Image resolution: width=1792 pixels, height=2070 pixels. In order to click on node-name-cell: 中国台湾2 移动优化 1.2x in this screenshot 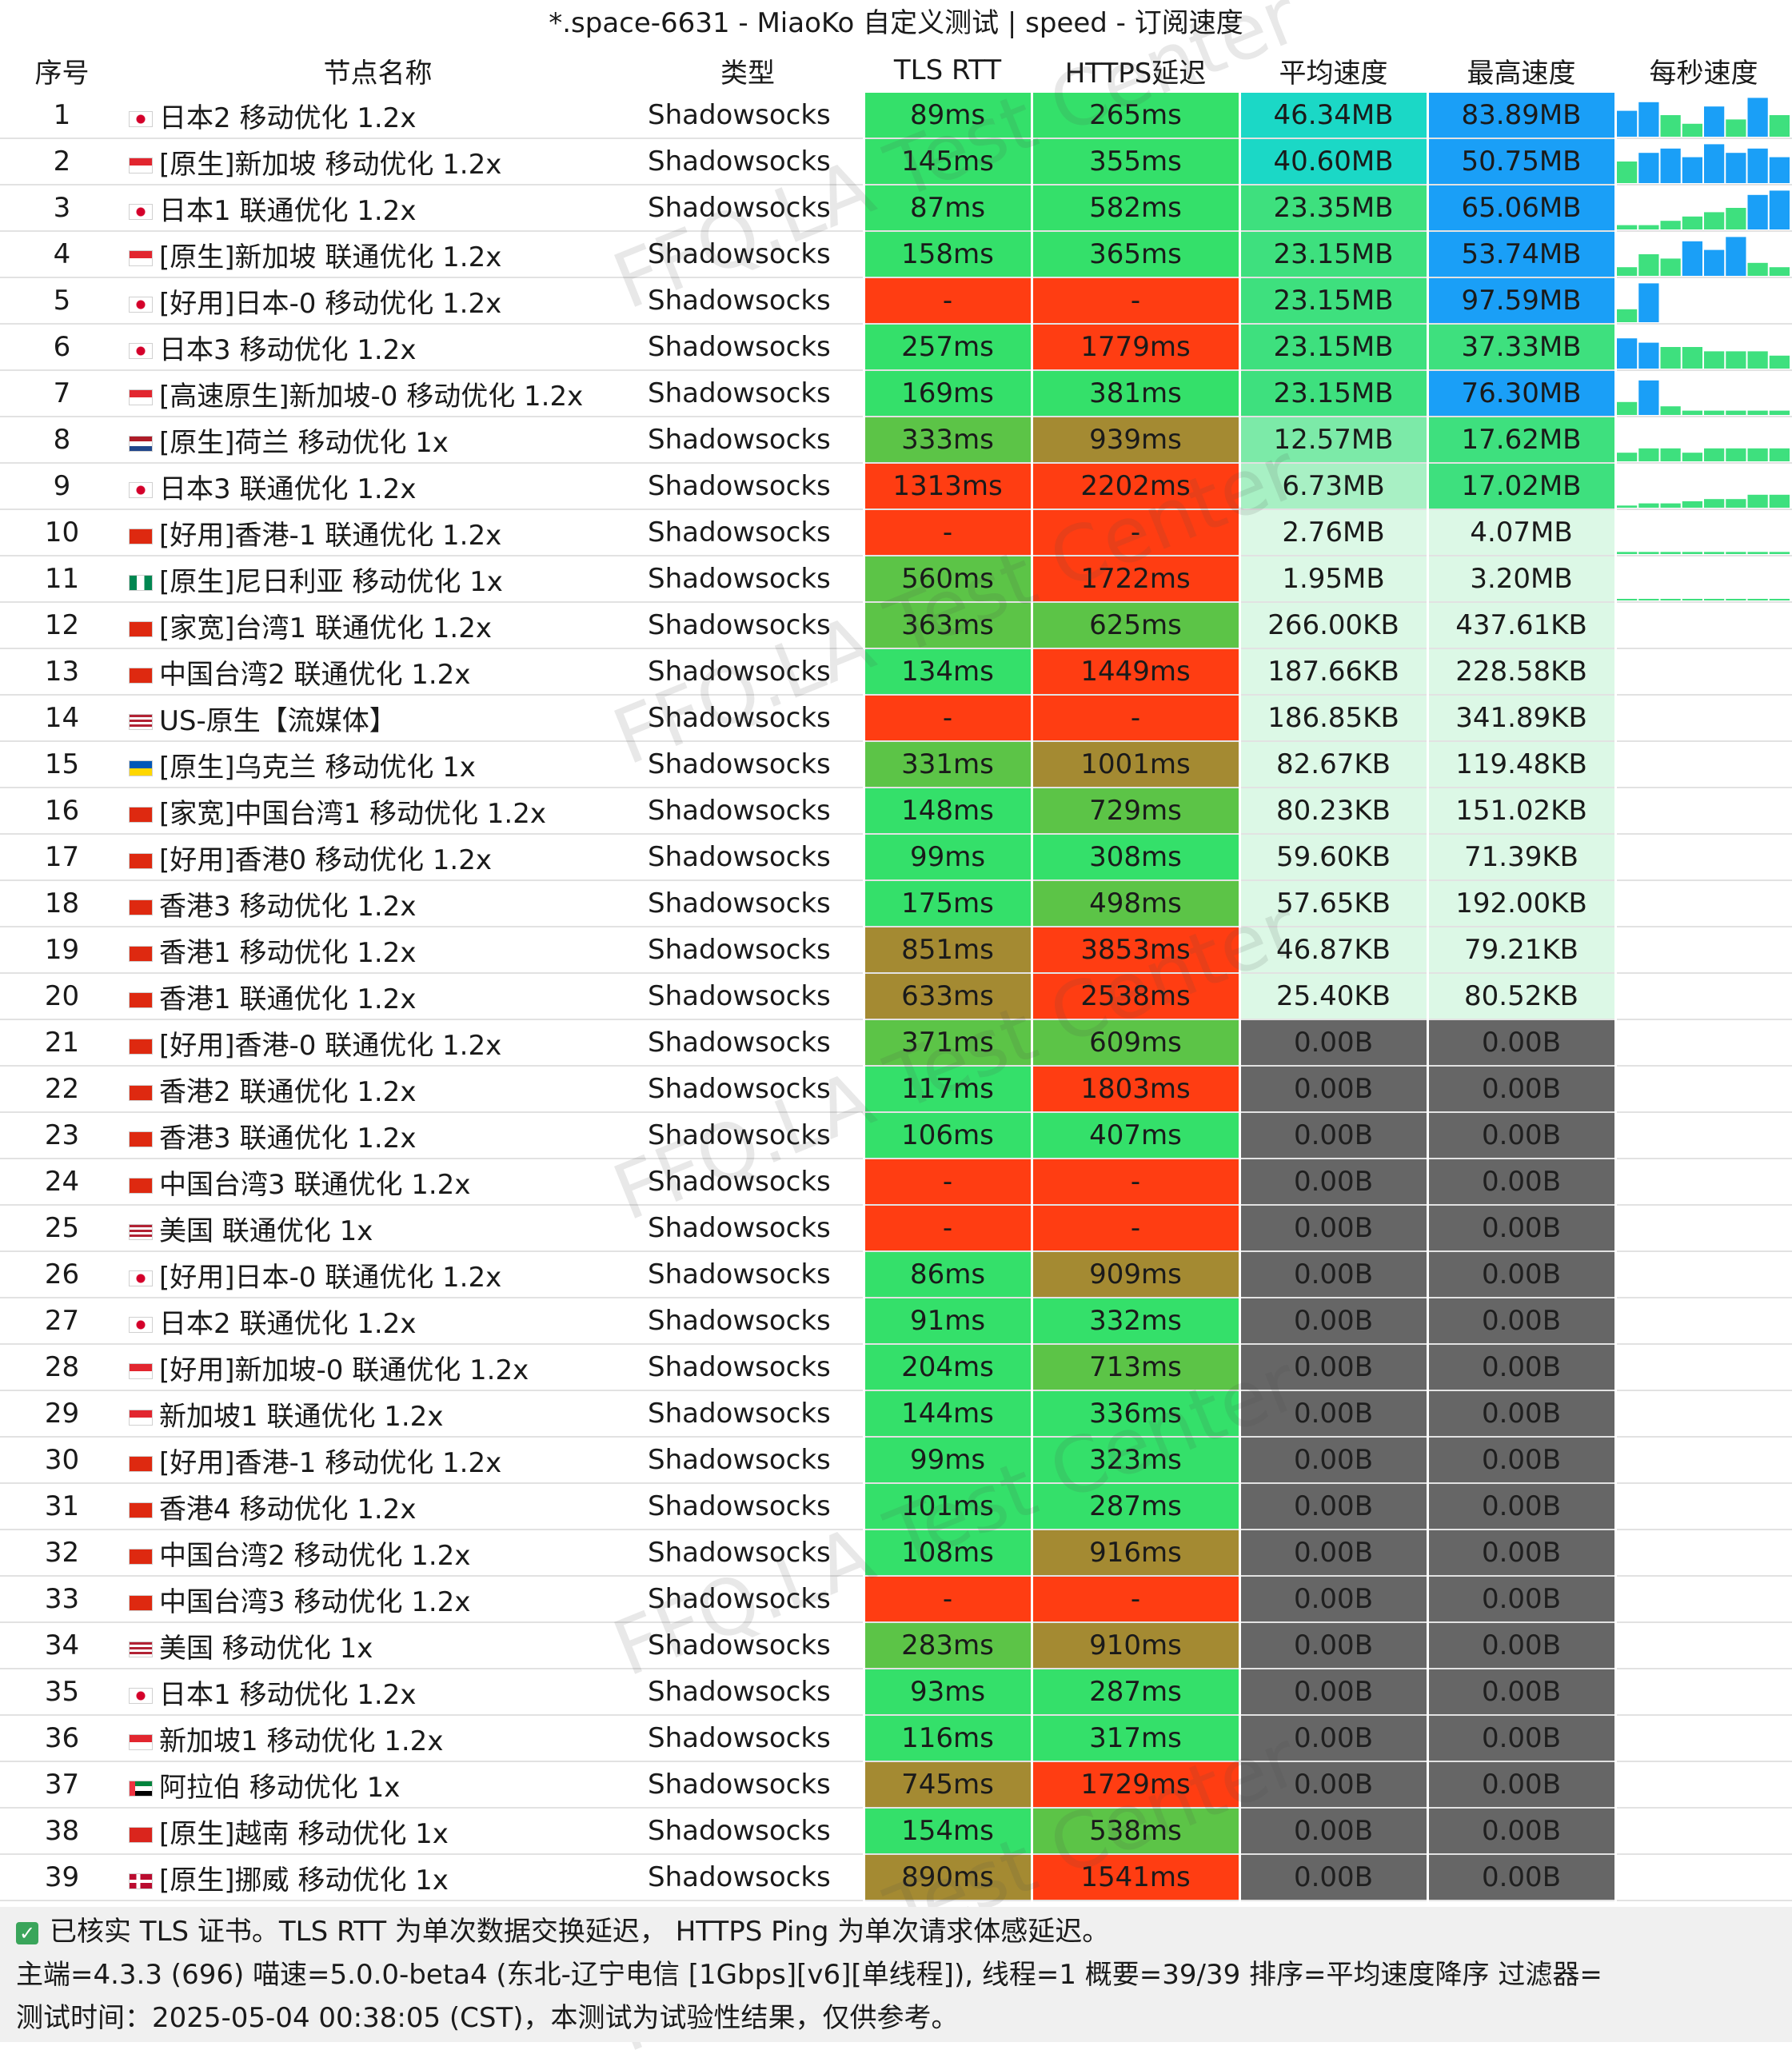, I will do `click(378, 1553)`.